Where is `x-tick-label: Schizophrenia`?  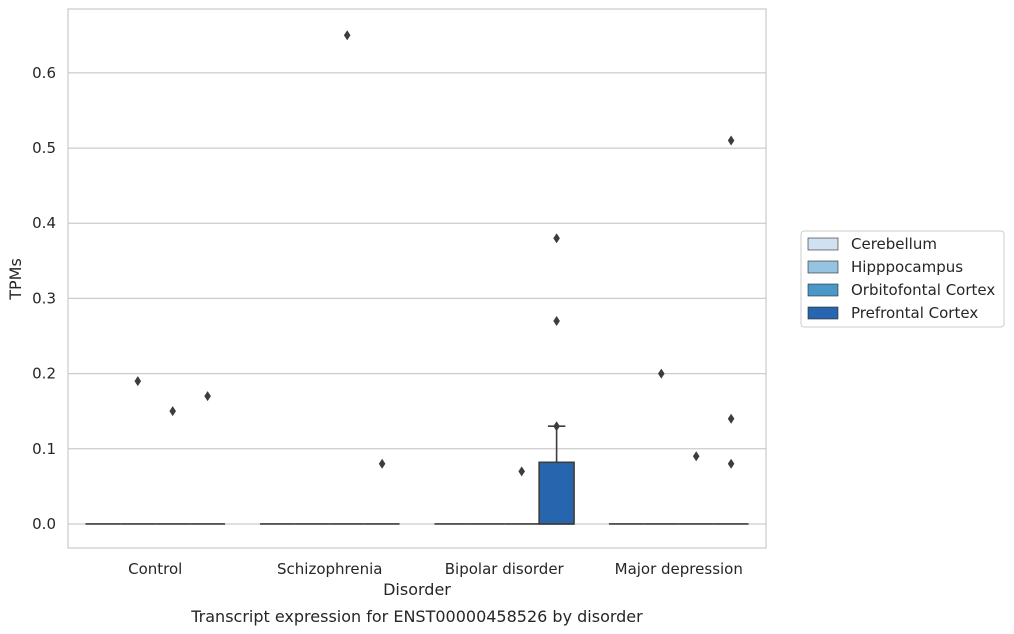
x-tick-label: Schizophrenia is located at coordinates (329, 569).